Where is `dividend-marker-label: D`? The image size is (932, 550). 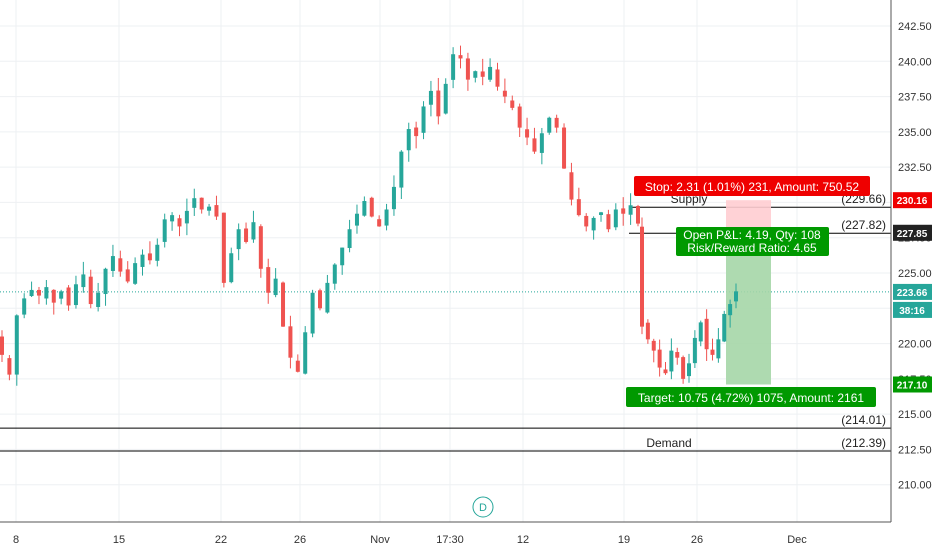
dividend-marker-label: D is located at coordinates (483, 508).